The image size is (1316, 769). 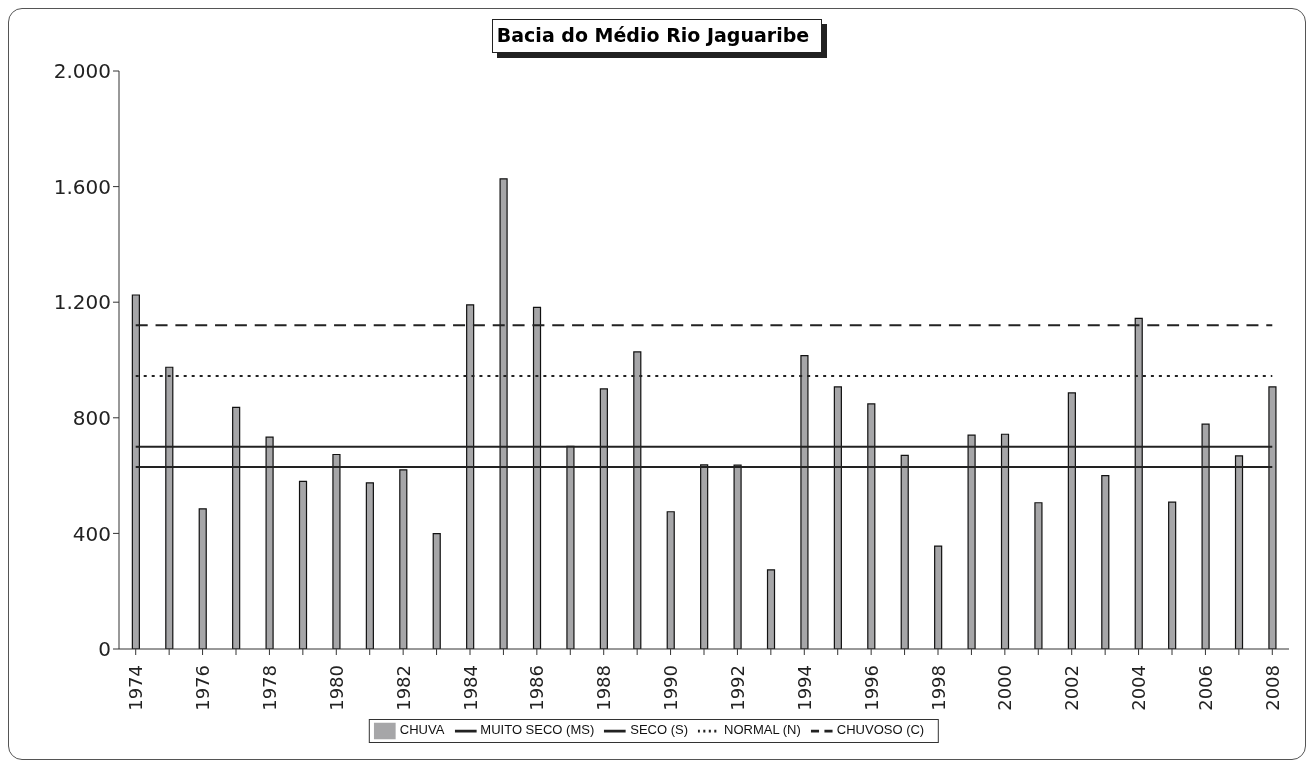 What do you see at coordinates (1139, 688) in the screenshot?
I see `x-tick-label: 2004` at bounding box center [1139, 688].